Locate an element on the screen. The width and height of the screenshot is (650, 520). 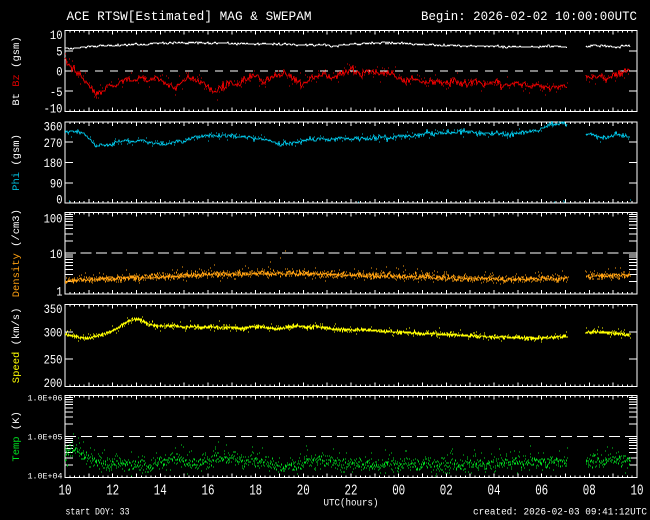
svg-text: -10 is located at coordinates (53, 110).